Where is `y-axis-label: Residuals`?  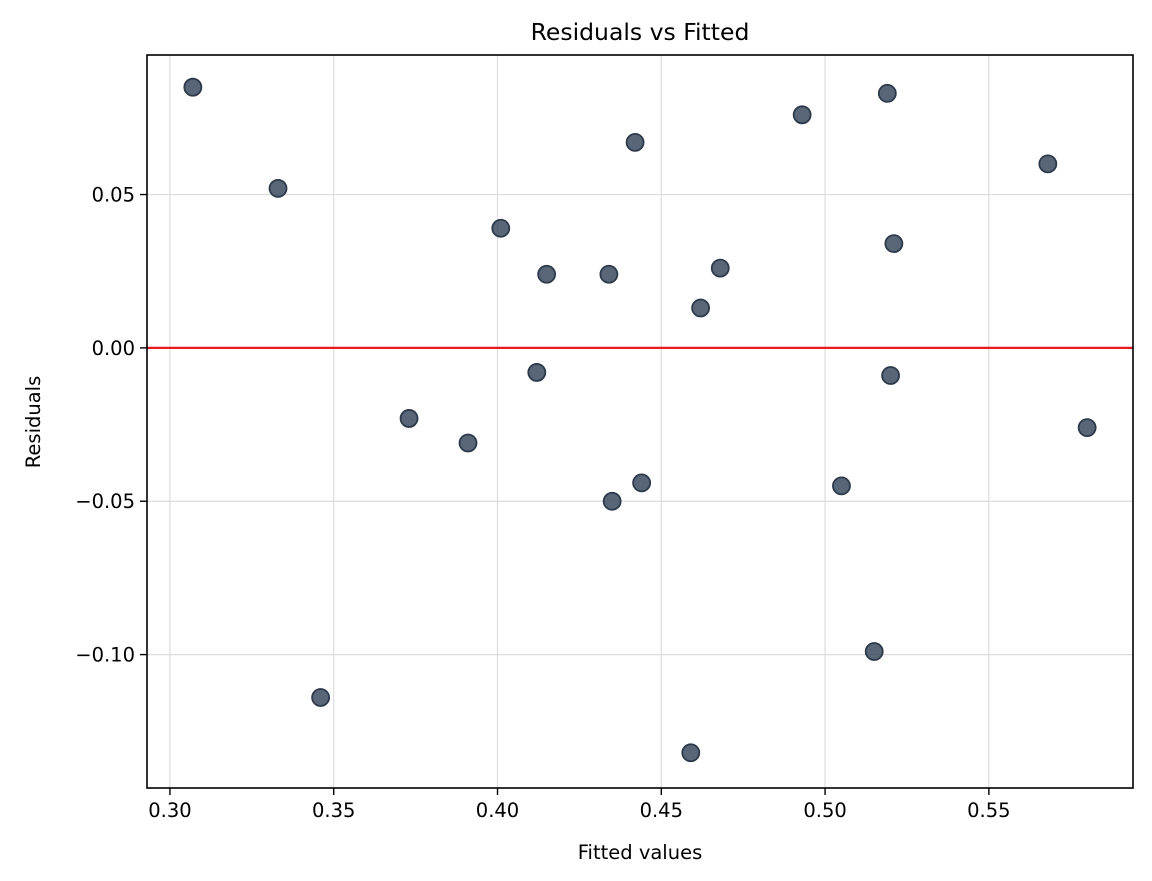
y-axis-label: Residuals is located at coordinates (33, 422).